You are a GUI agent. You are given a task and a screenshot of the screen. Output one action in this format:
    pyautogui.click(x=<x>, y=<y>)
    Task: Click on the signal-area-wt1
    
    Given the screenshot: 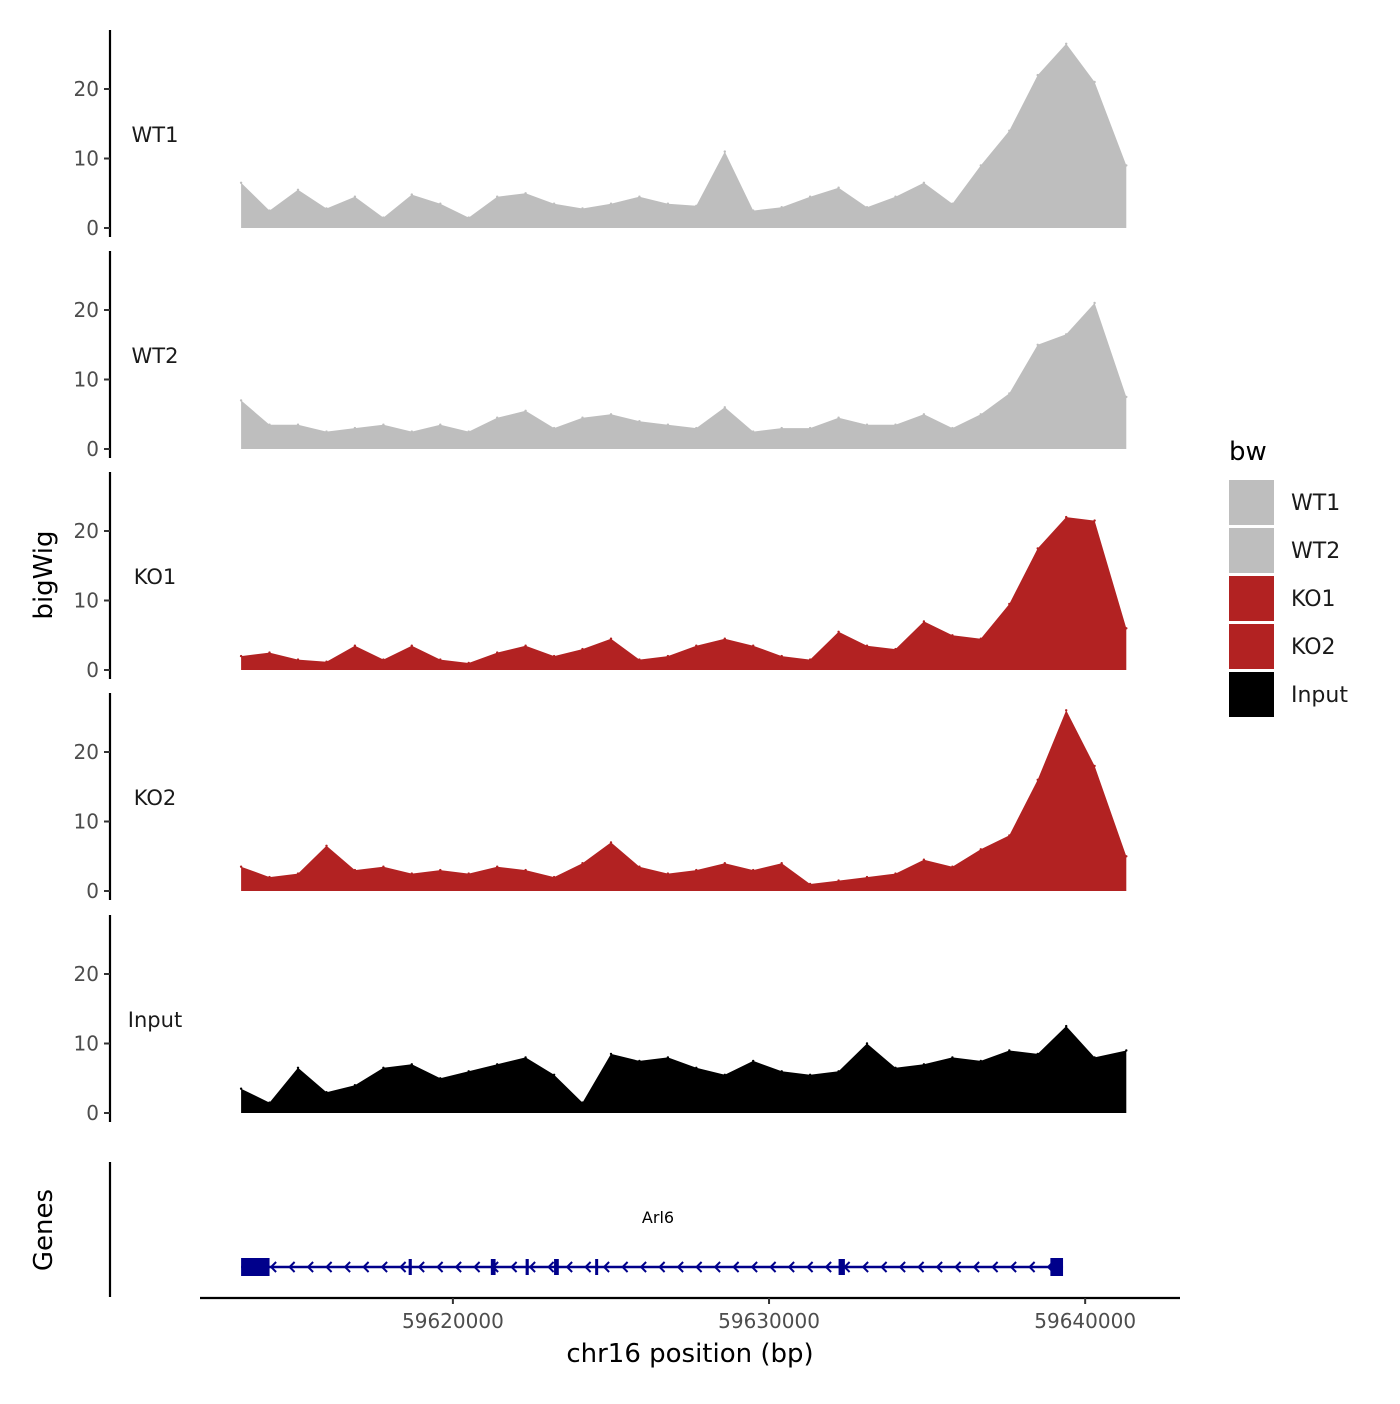 What is the action you would take?
    pyautogui.click(x=684, y=135)
    